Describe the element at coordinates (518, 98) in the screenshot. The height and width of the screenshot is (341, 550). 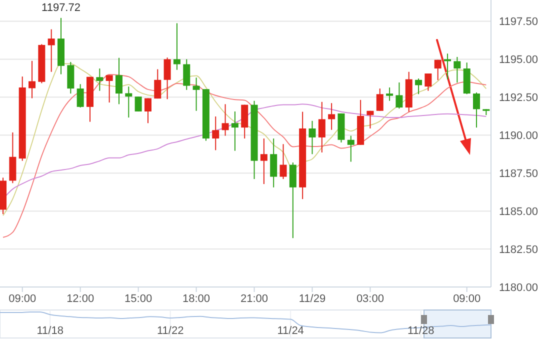
I see `y-tick-label: 1192.50` at that location.